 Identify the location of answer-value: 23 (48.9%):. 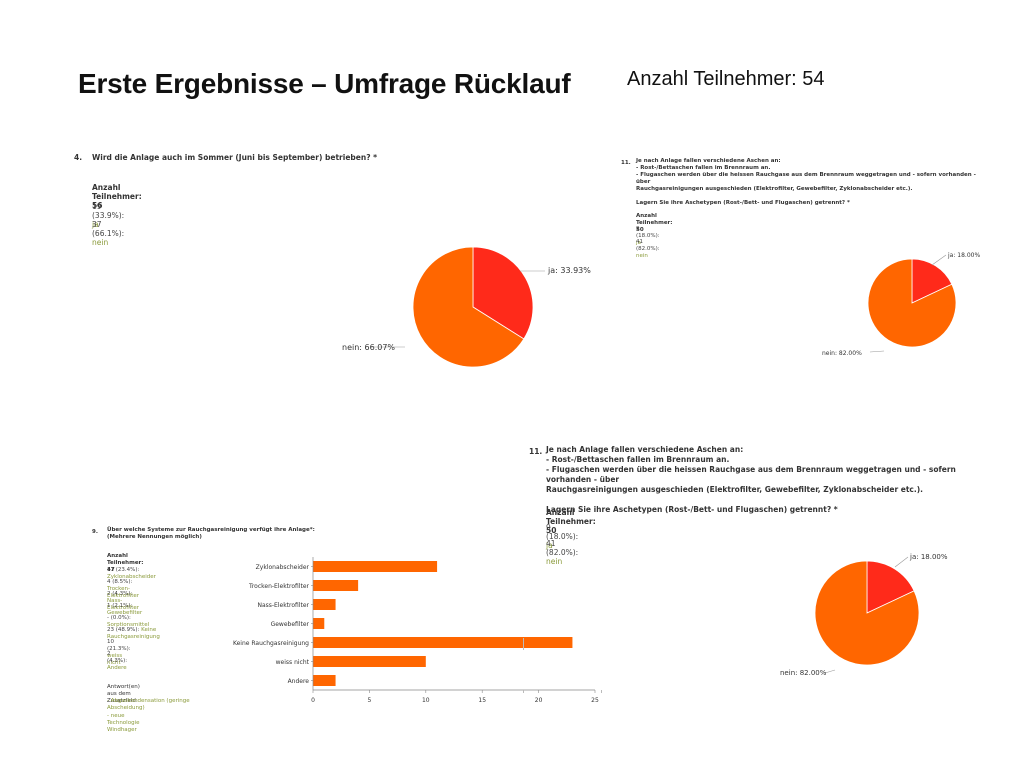
(123, 630).